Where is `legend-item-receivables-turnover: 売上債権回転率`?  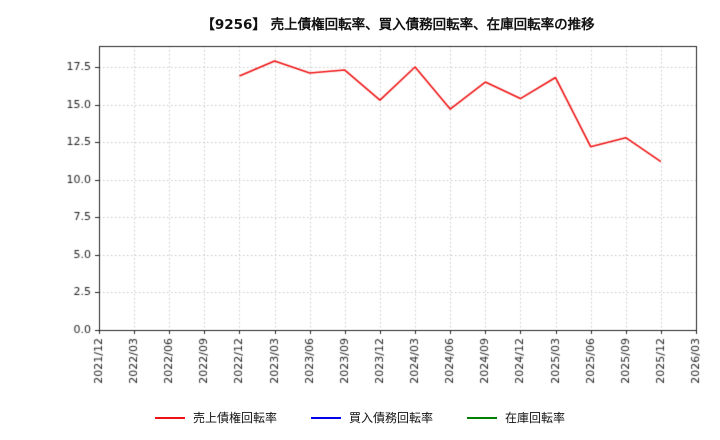 legend-item-receivables-turnover: 売上債権回転率 is located at coordinates (215, 417).